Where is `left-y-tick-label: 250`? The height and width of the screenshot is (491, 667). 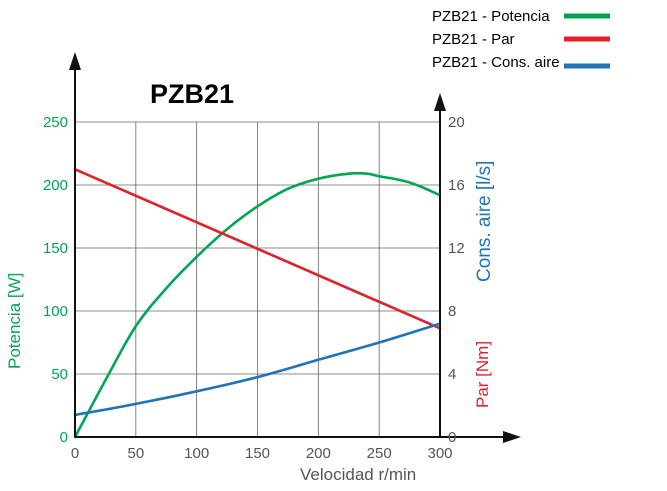
left-y-tick-label: 250 is located at coordinates (55, 122).